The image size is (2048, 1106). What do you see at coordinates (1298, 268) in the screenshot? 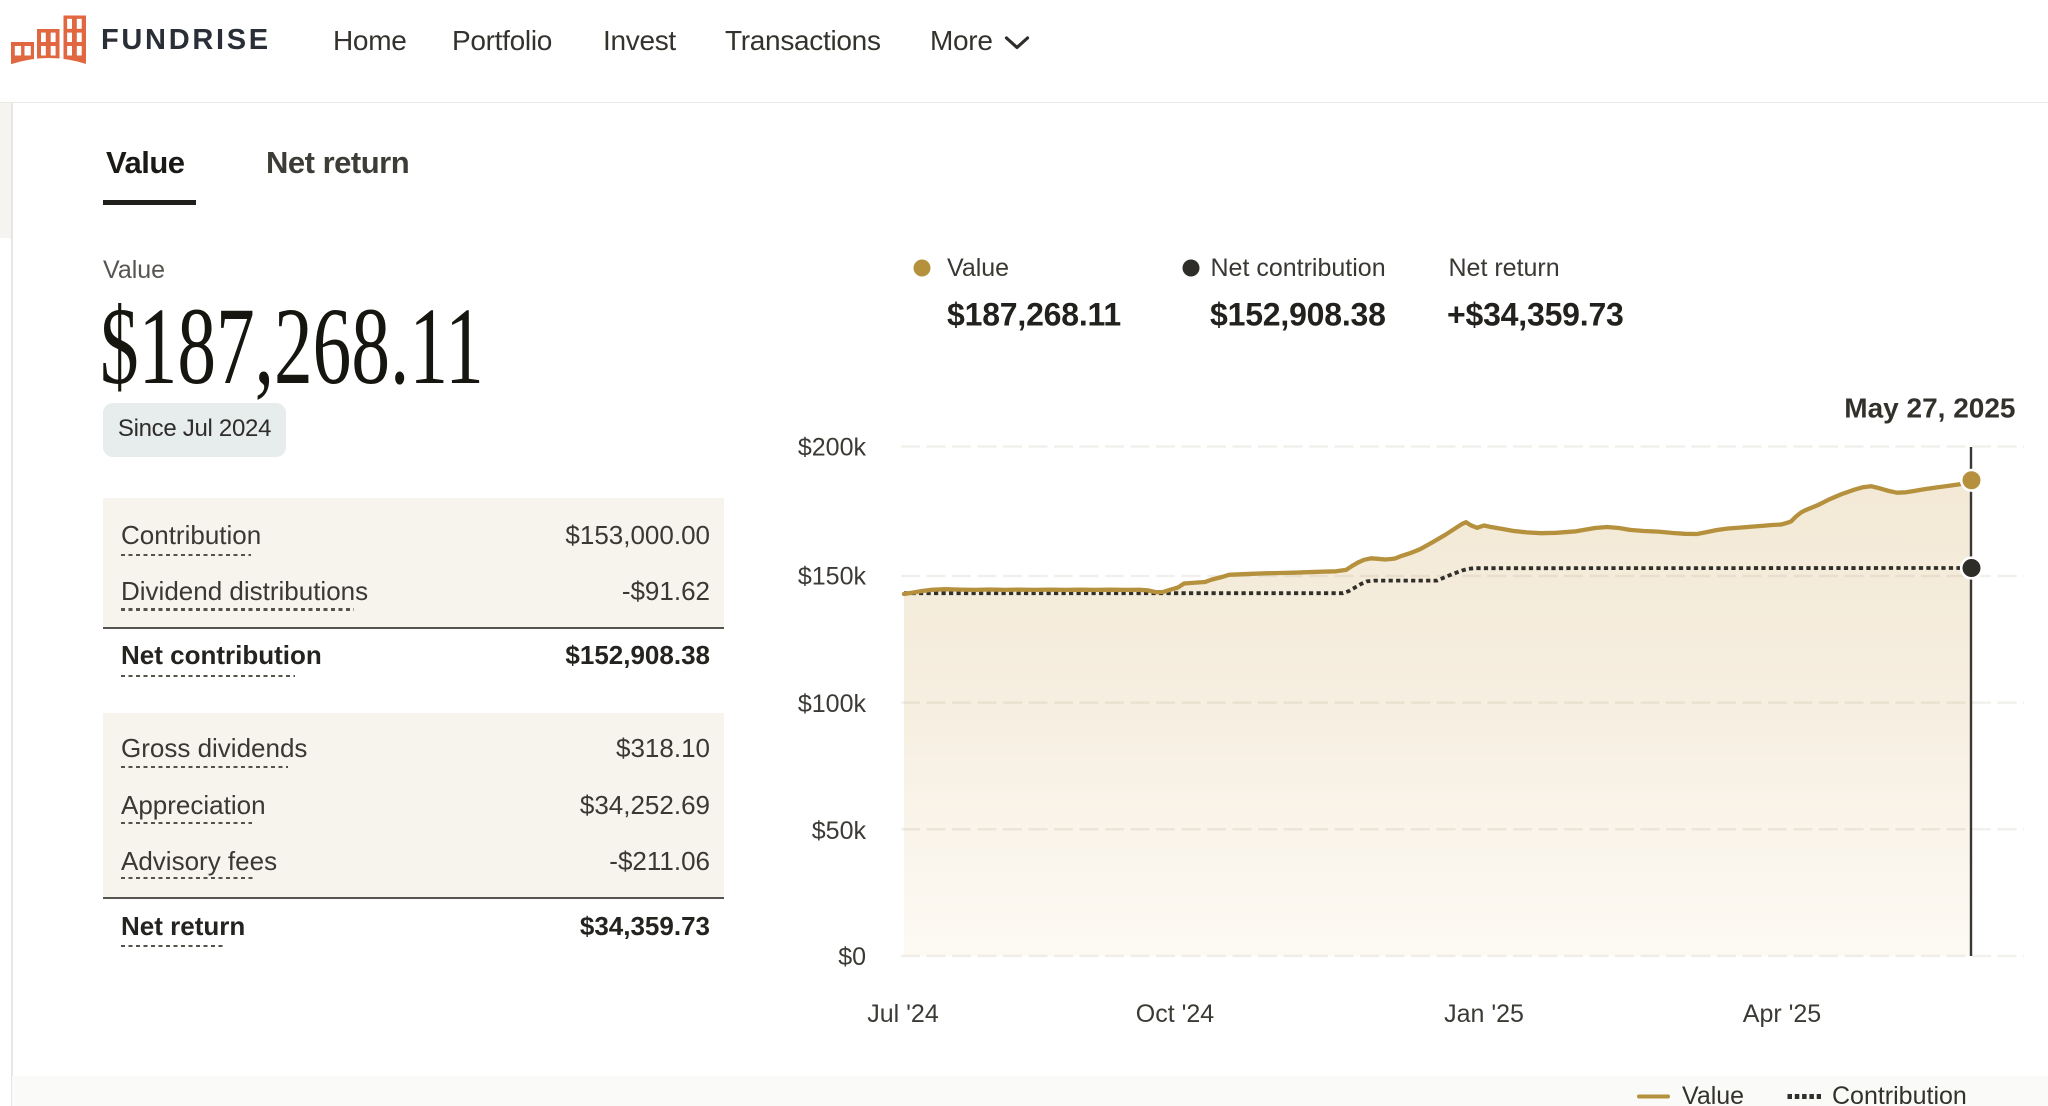
I see `svg-text: Net contribution` at bounding box center [1298, 268].